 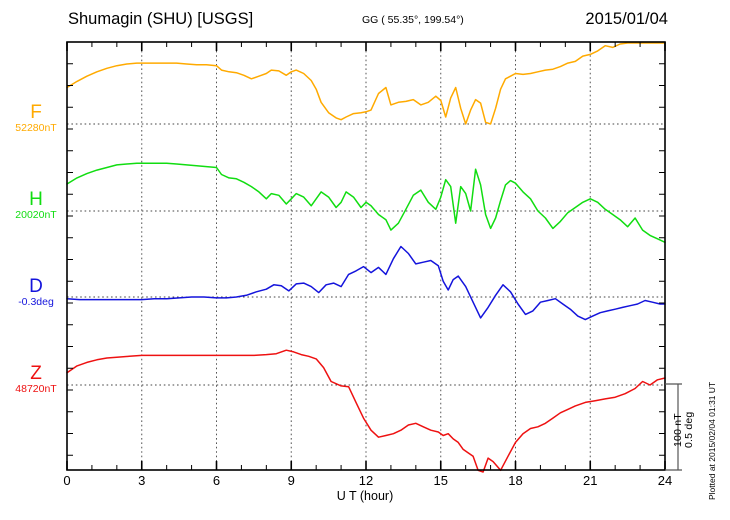 I want to click on component-name-h: H, so click(x=36, y=199).